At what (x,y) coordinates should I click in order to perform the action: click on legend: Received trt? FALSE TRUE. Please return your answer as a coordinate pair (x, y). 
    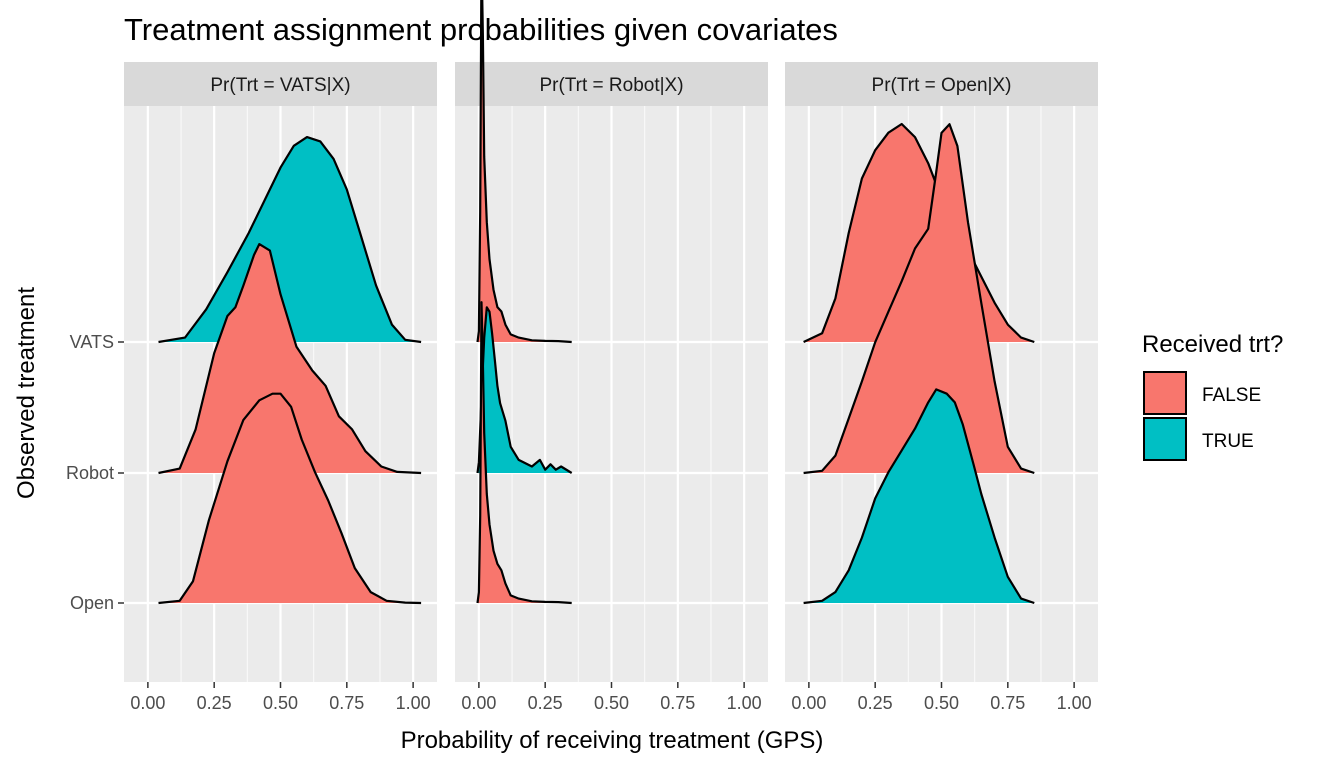
    Looking at the image, I should click on (1212, 396).